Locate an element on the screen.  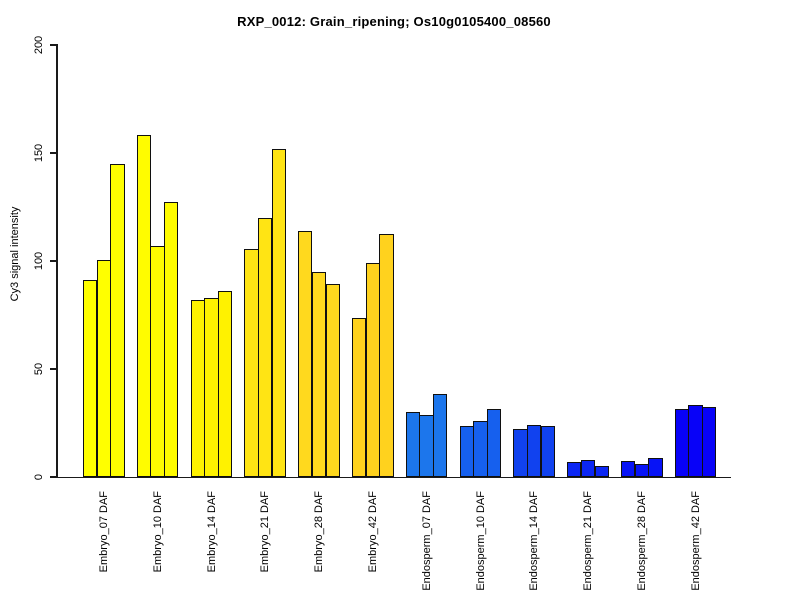
bar-endosperm_28-daf-rep1 is located at coordinates (628, 468).